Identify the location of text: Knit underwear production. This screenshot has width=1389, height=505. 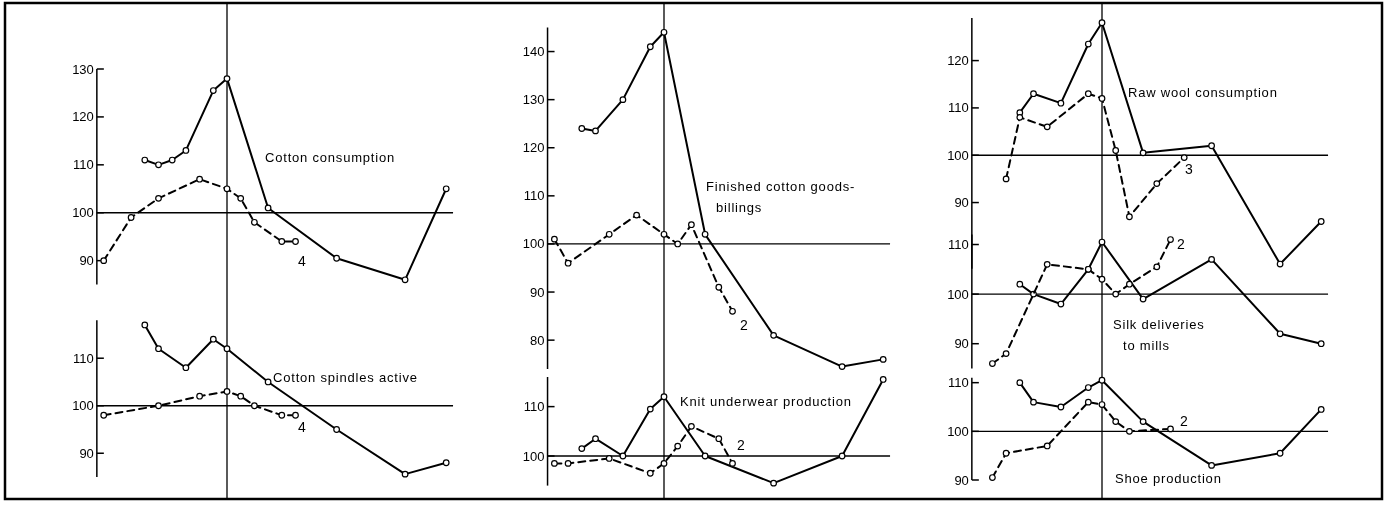
(766, 401).